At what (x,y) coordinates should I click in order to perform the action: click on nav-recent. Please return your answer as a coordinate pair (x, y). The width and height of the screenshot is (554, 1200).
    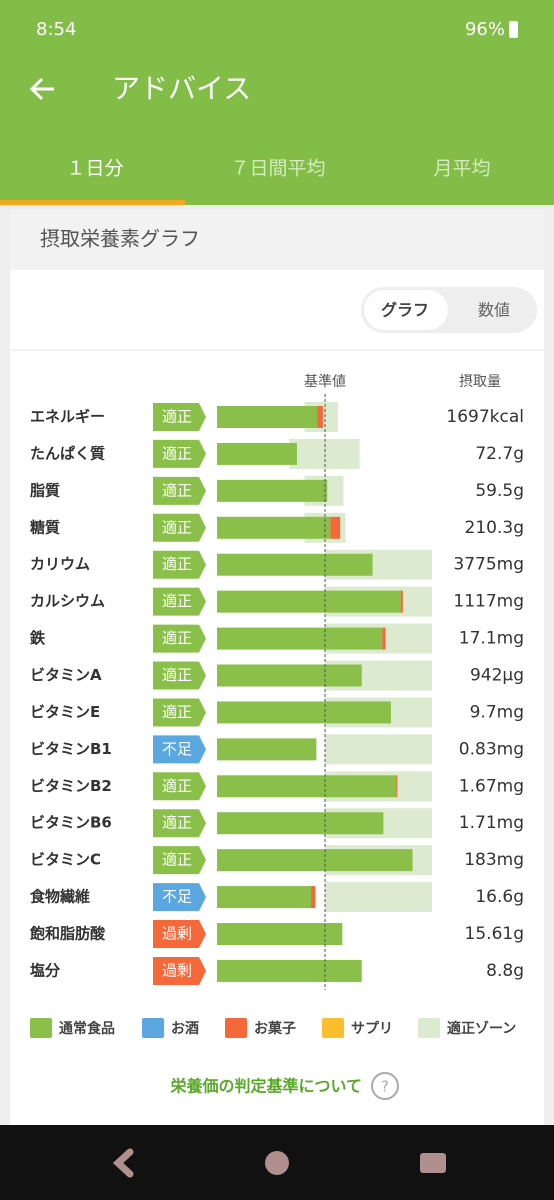
    Looking at the image, I should click on (433, 1163).